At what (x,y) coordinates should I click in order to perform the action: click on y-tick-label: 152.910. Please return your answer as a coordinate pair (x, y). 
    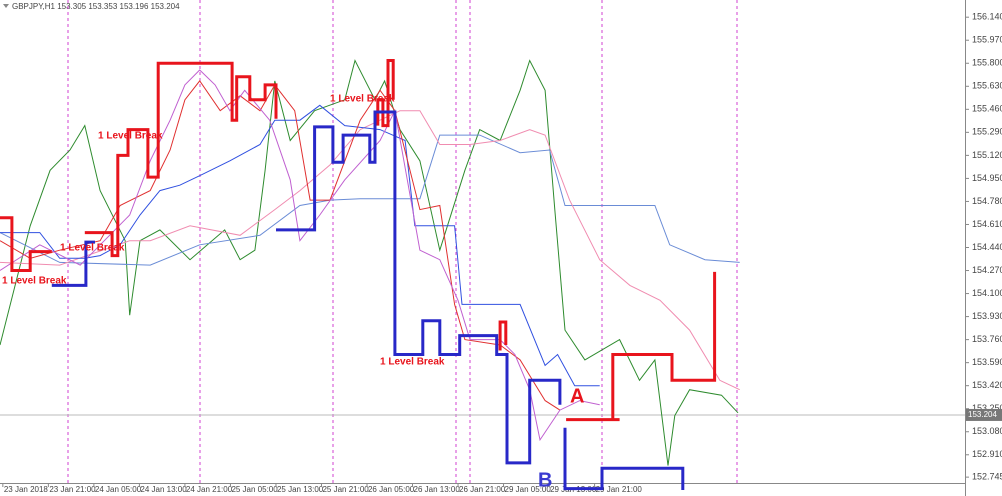
    Looking at the image, I should click on (987, 454).